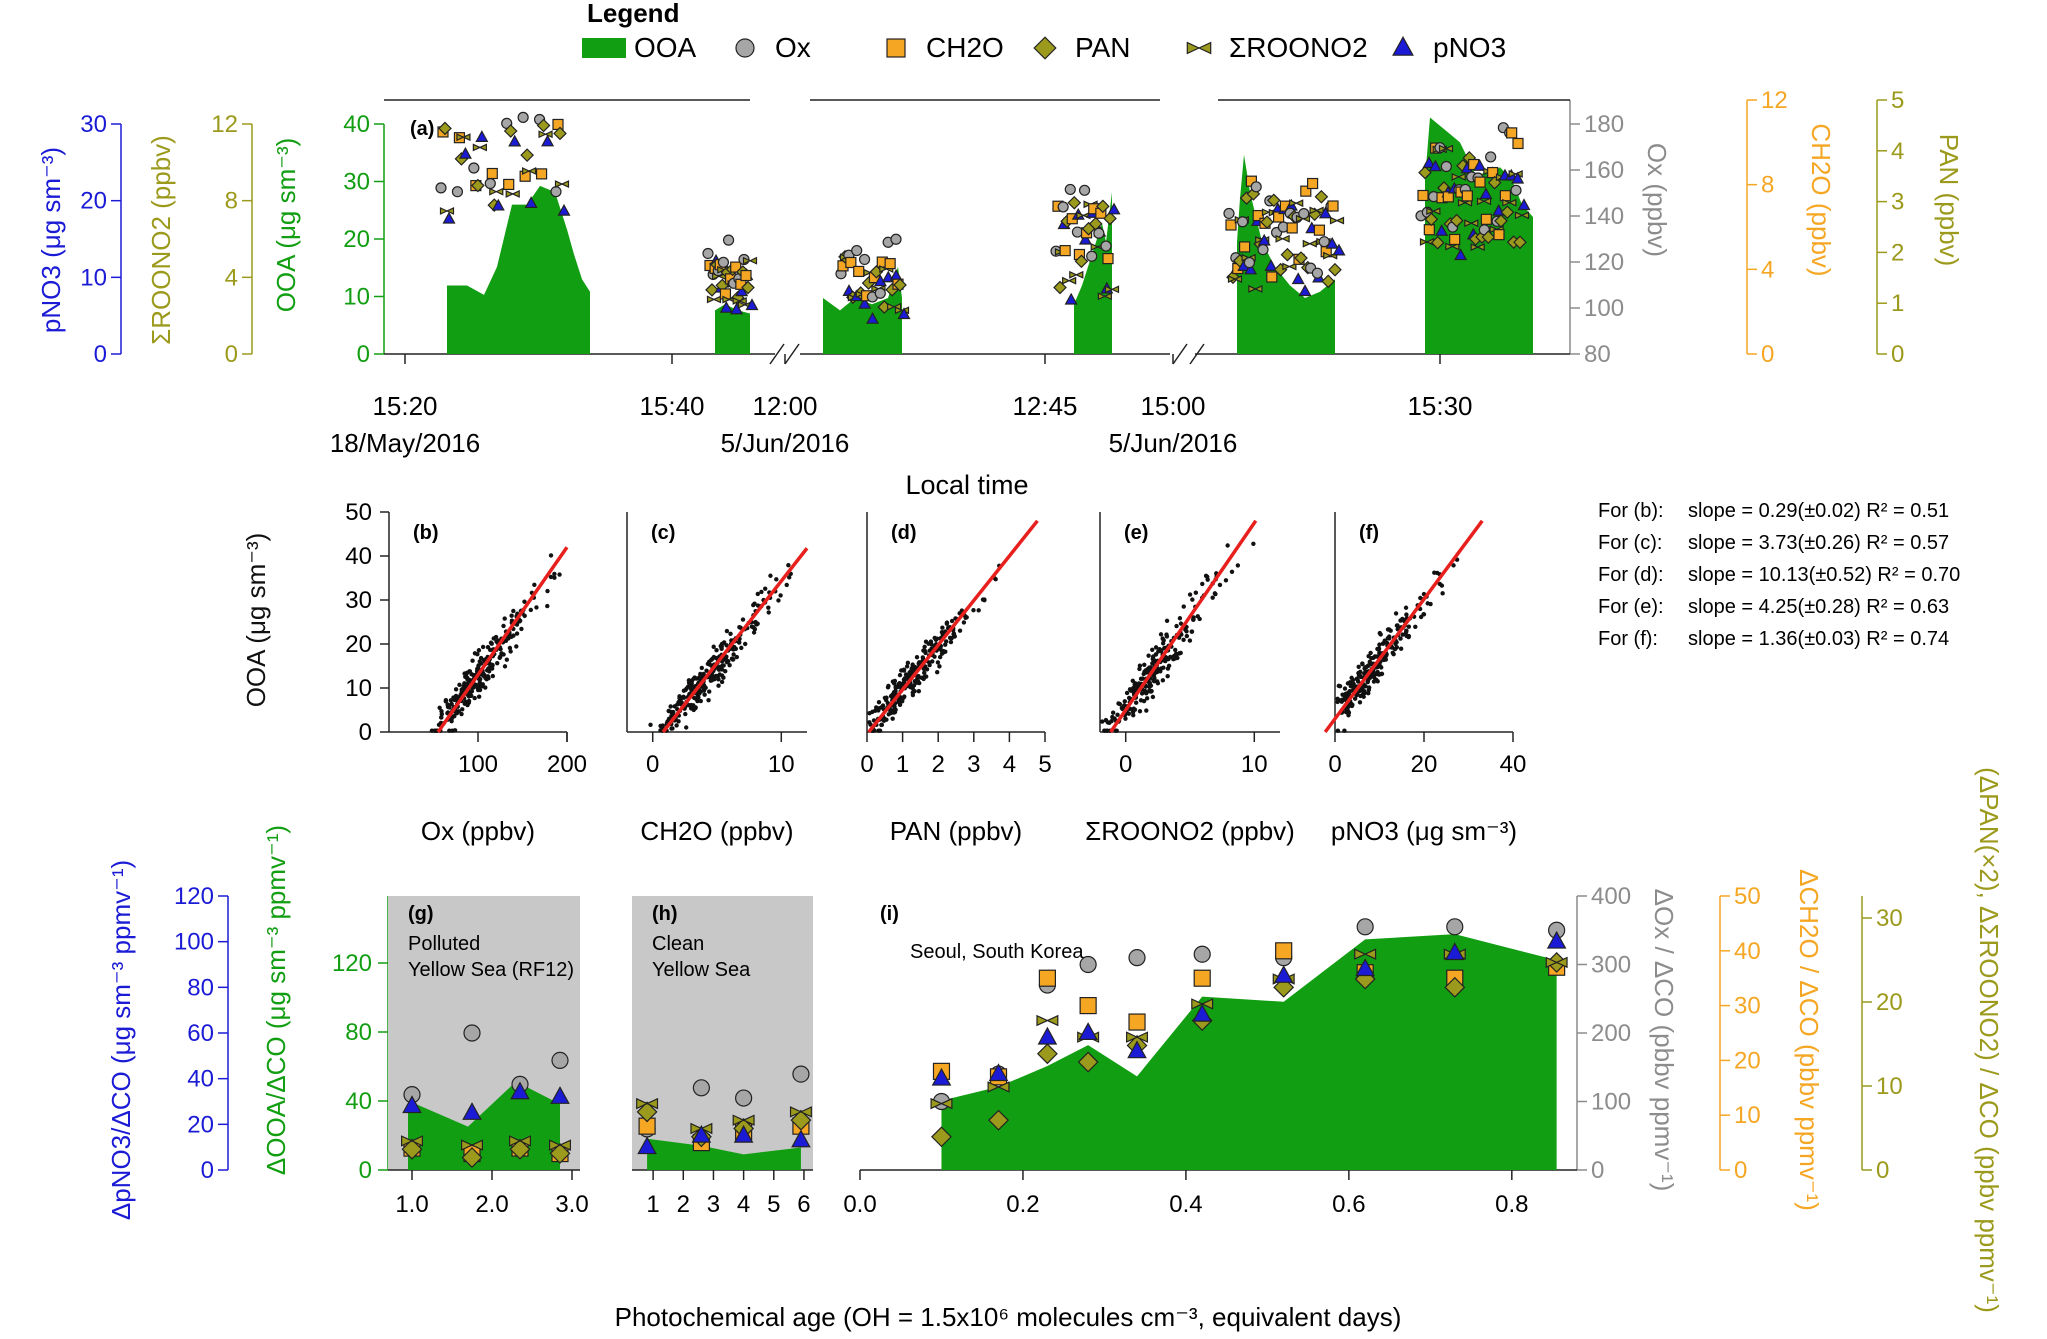 This screenshot has height=1339, width=2047. I want to click on pan-point, so click(1455, 987).